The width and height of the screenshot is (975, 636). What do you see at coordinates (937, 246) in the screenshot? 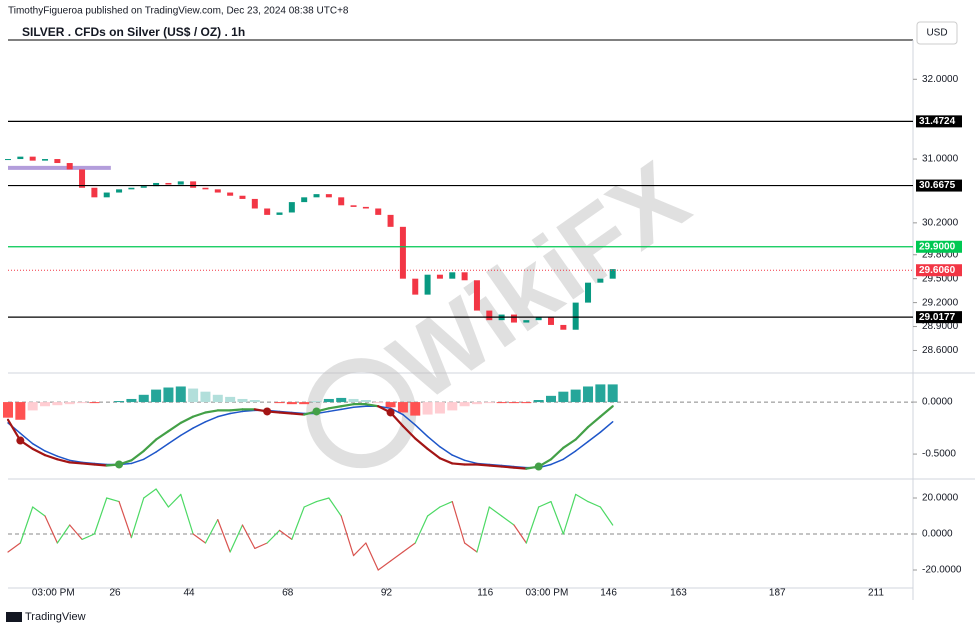
I see `level-label: 29.9000` at bounding box center [937, 246].